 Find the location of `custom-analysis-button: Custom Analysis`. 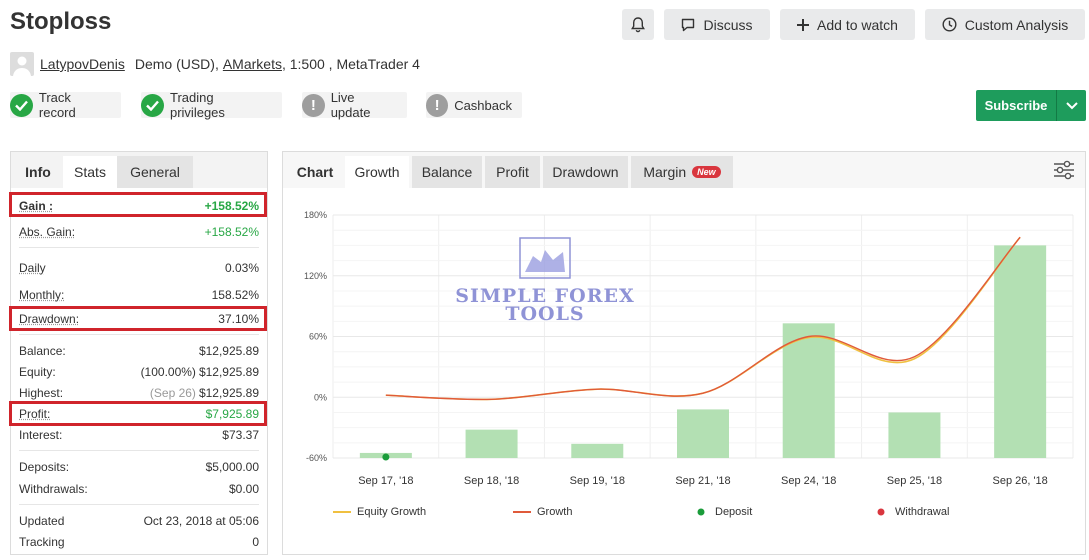

custom-analysis-button: Custom Analysis is located at coordinates (1005, 24).